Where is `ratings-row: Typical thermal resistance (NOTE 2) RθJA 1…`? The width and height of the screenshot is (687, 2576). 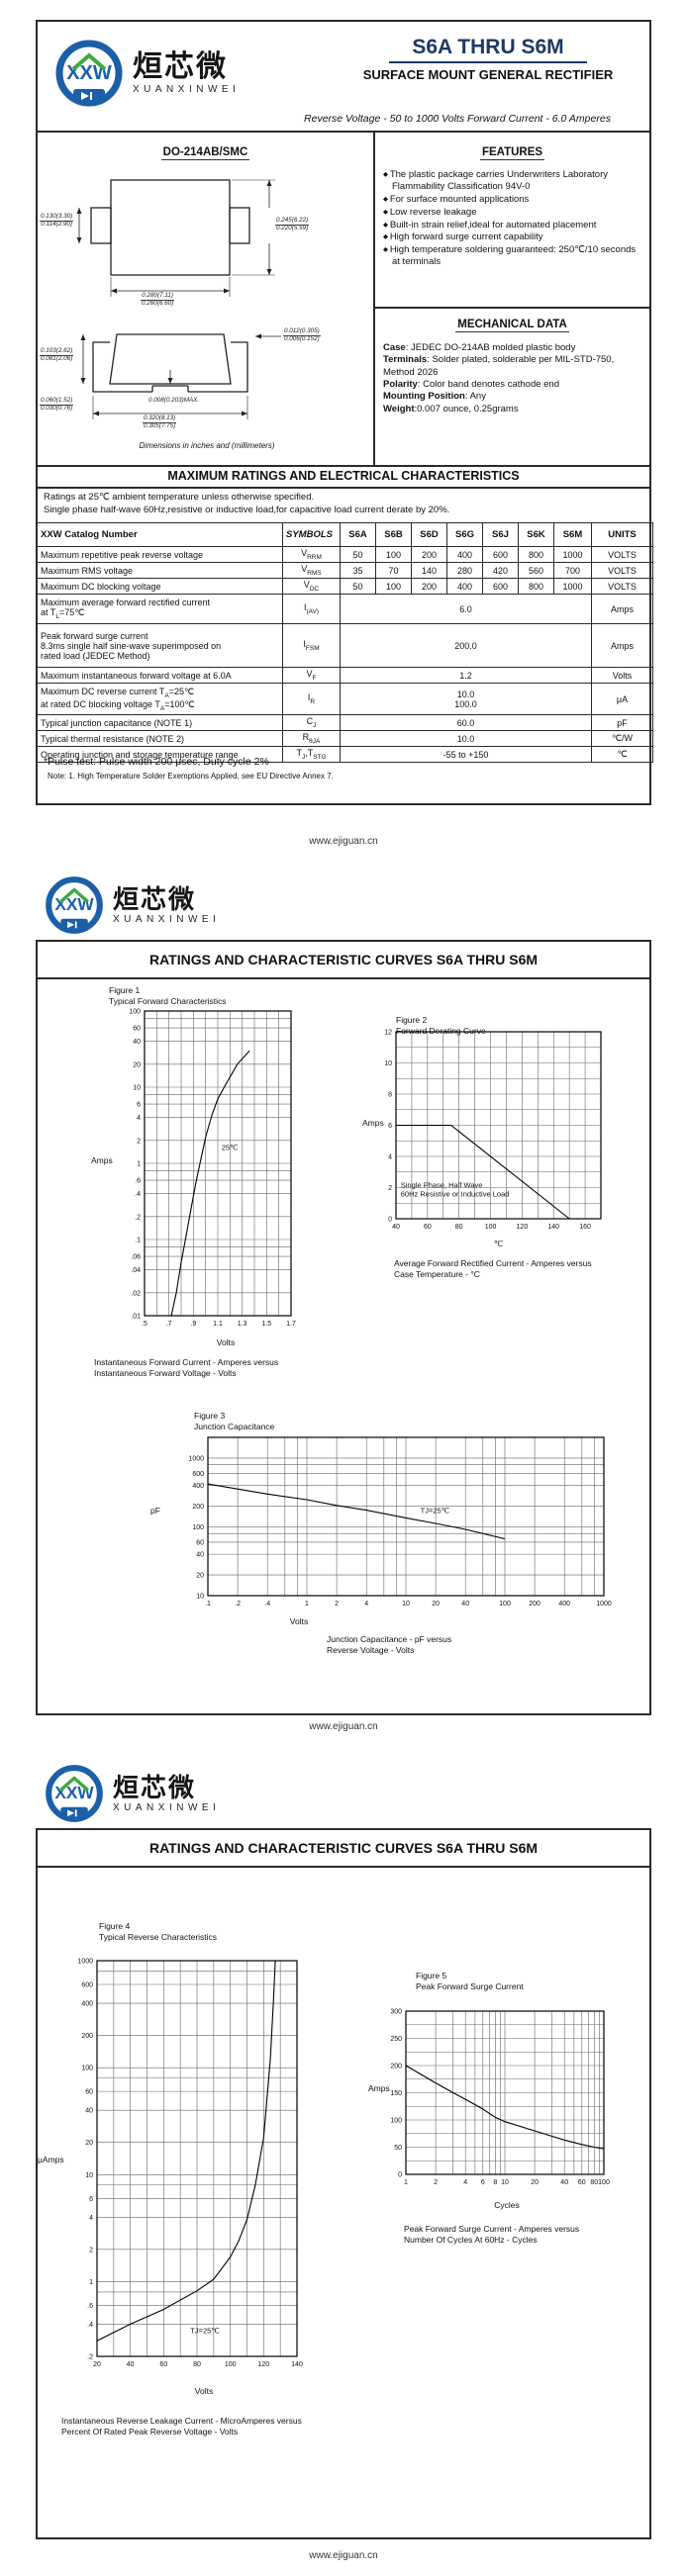
ratings-row: Typical thermal resistance (NOTE 2) RθJA 1… is located at coordinates (345, 738).